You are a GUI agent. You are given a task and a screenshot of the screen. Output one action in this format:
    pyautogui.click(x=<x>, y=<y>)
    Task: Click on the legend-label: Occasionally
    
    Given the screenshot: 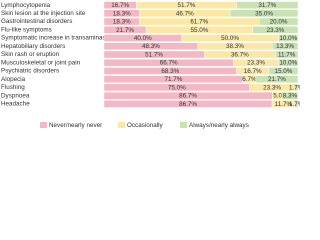 What is the action you would take?
    pyautogui.click(x=145, y=125)
    